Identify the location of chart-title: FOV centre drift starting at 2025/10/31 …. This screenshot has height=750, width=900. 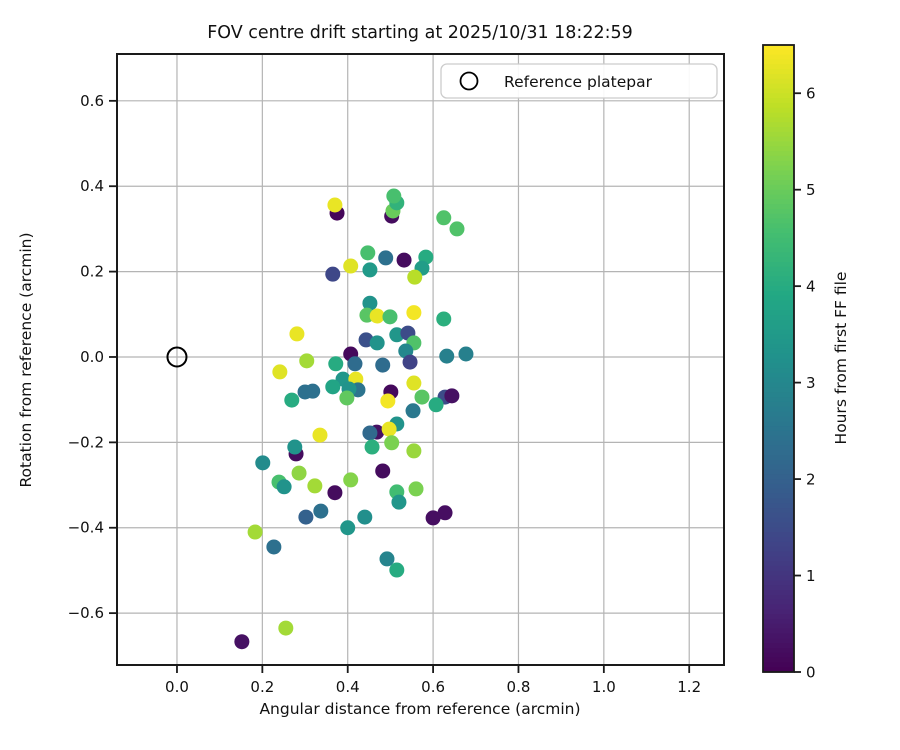
(420, 33).